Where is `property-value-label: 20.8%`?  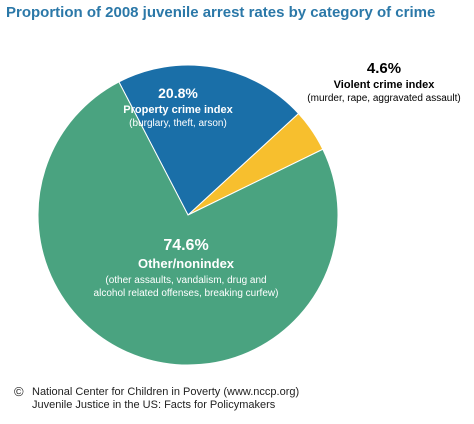
property-value-label: 20.8% is located at coordinates (178, 93).